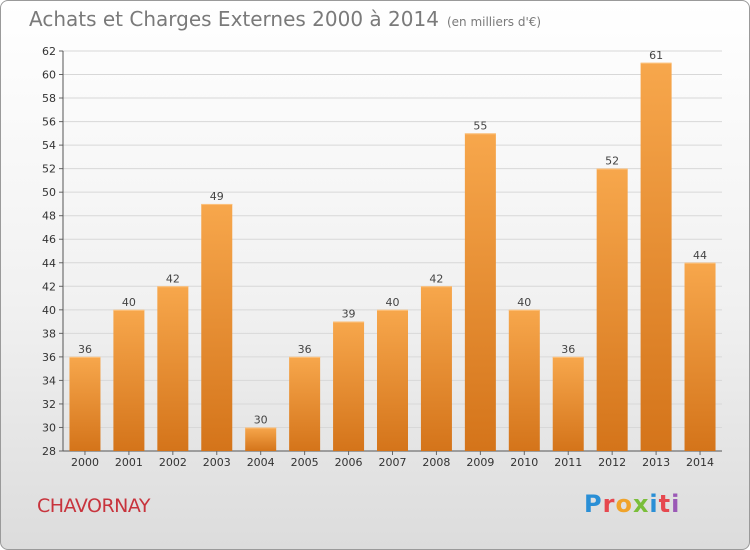 This screenshot has width=750, height=550. Describe the element at coordinates (49, 169) in the screenshot. I see `y-tick-label: 52` at that location.